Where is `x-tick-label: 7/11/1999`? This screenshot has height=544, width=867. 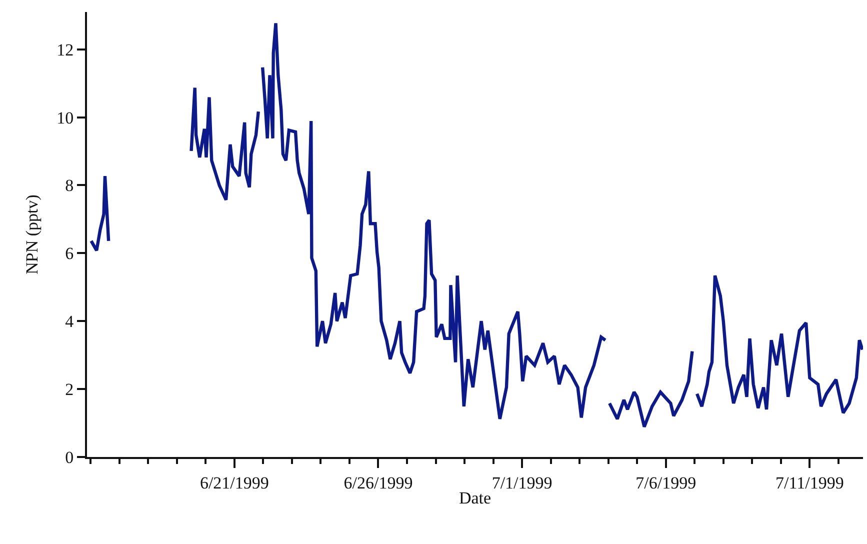 x-tick-label: 7/11/1999 is located at coordinates (810, 482).